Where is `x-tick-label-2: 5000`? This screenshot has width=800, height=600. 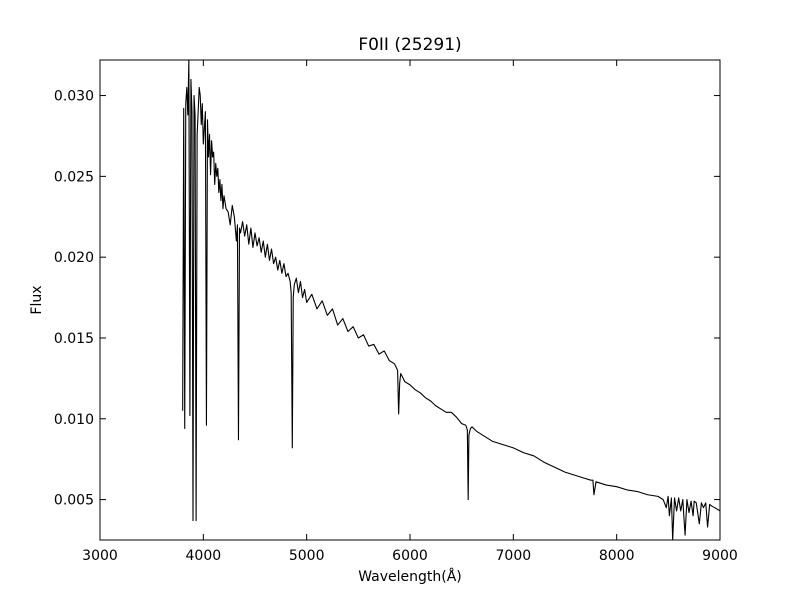
x-tick-label-2: 5000 is located at coordinates (307, 556).